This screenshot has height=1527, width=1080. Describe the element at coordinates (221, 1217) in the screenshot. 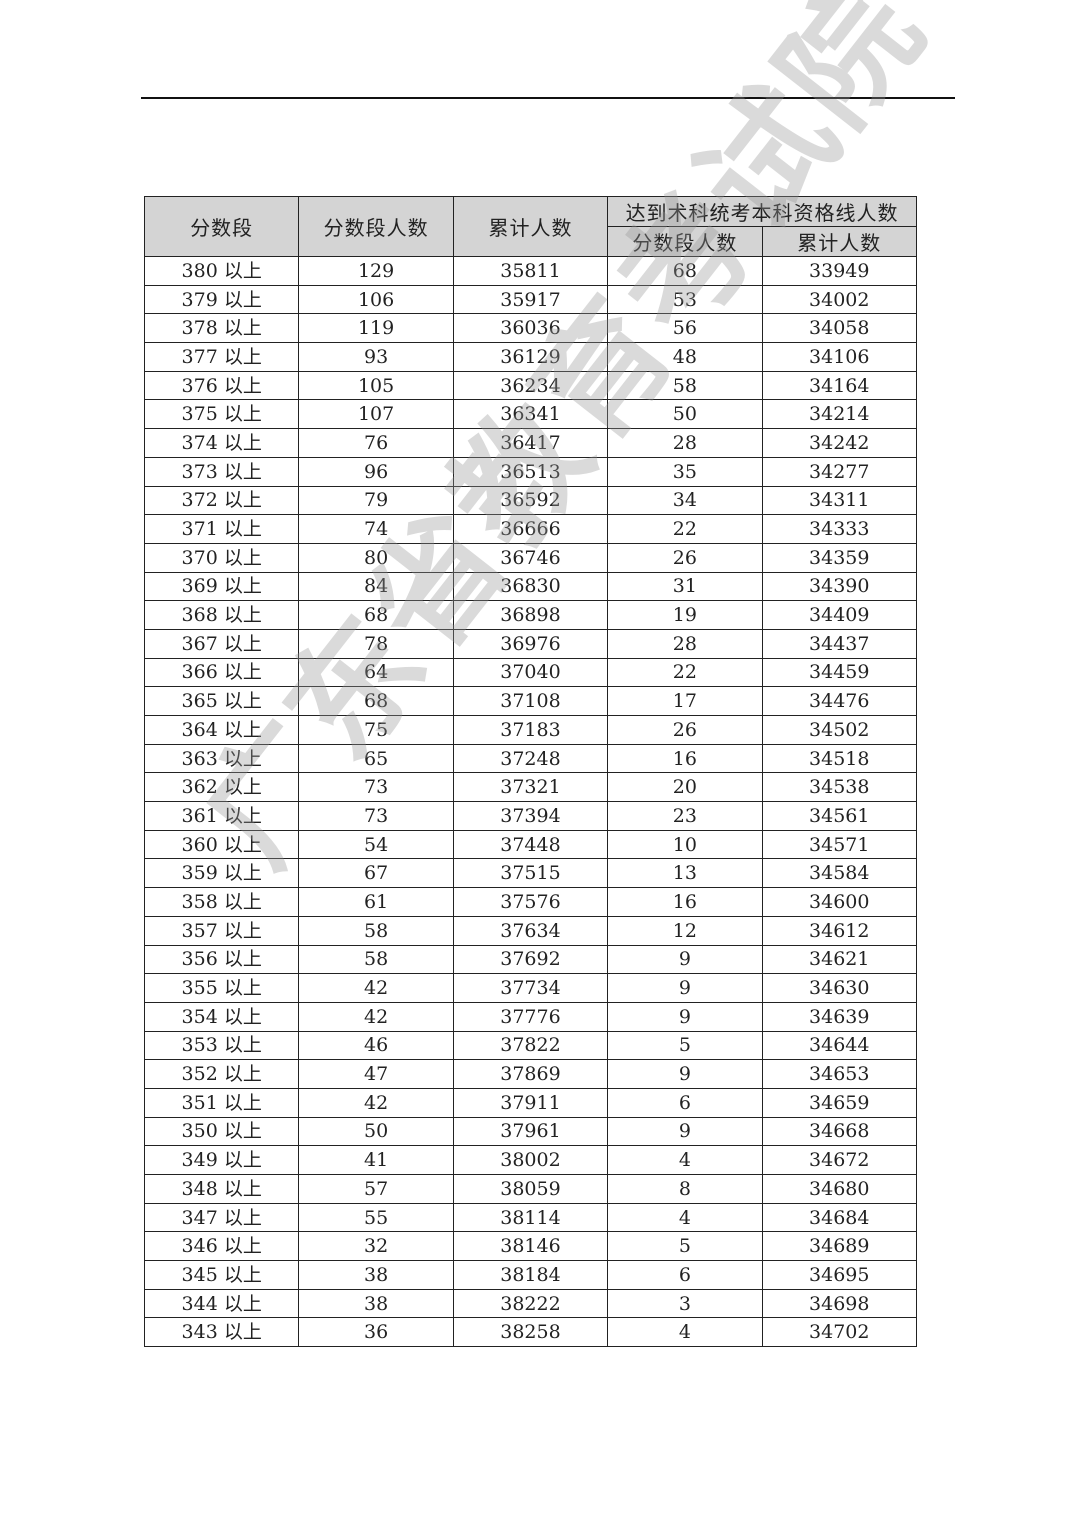

I see `score-band-cell: 347 以上` at that location.